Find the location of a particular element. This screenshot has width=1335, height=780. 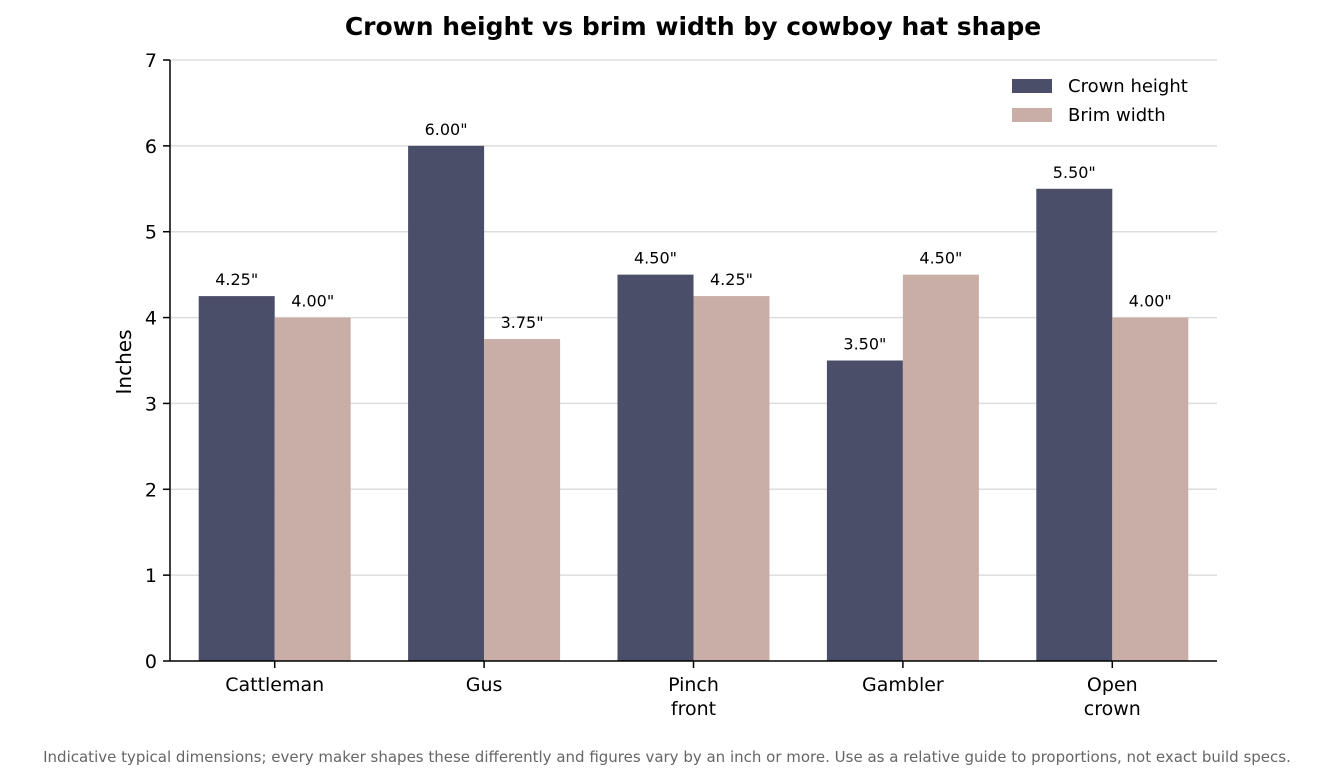

y-tick-label: 3 is located at coordinates (151, 404).